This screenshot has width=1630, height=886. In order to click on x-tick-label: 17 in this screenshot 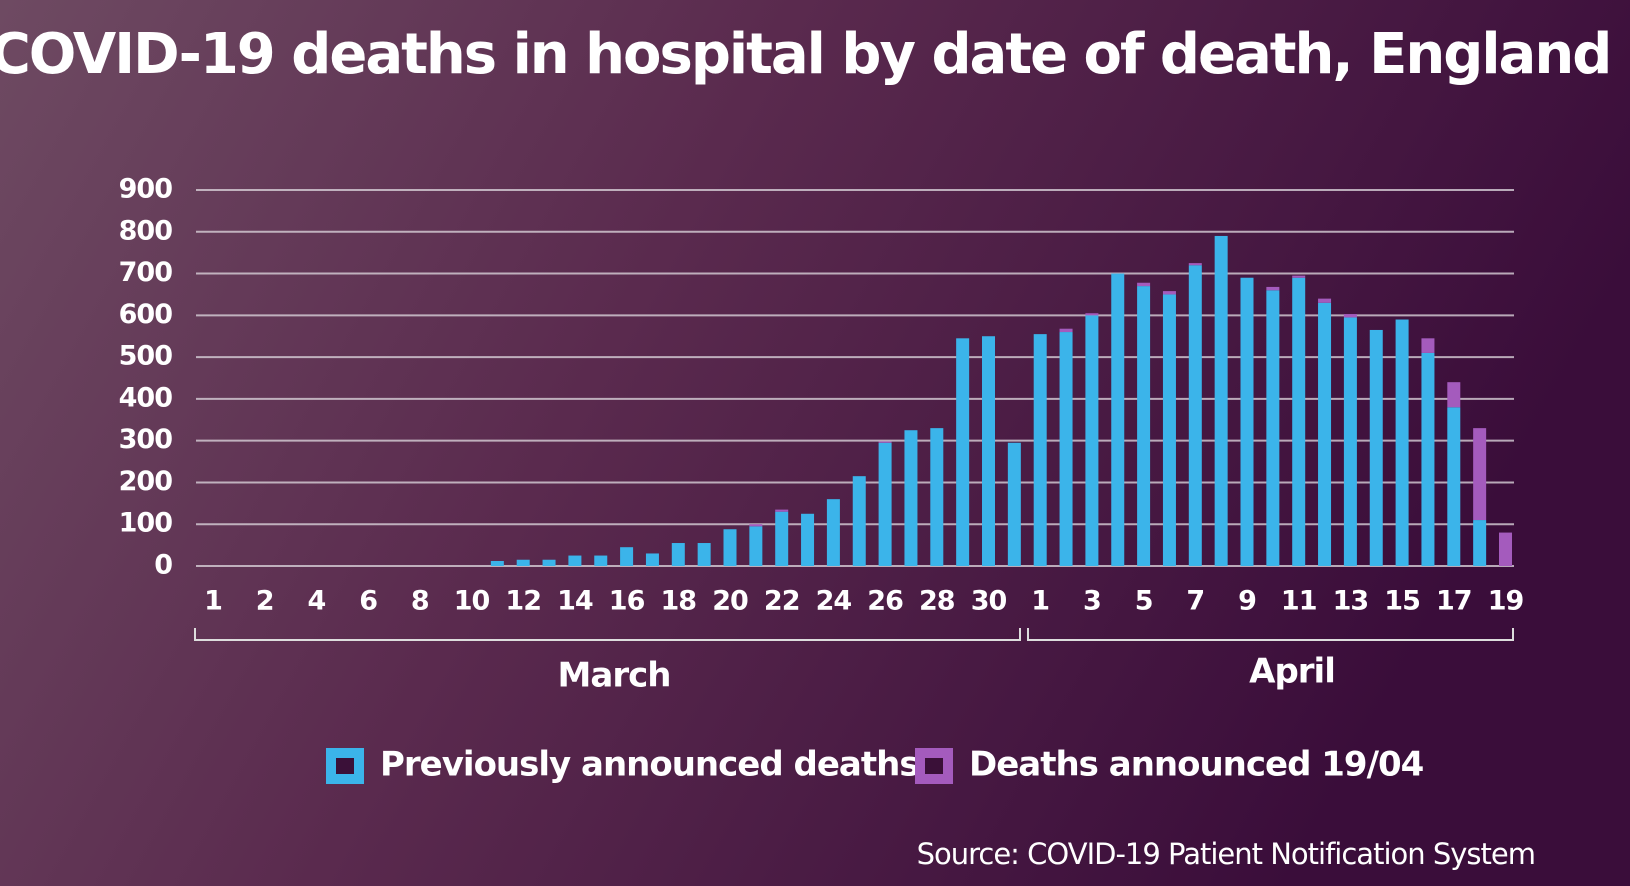, I will do `click(1454, 601)`.